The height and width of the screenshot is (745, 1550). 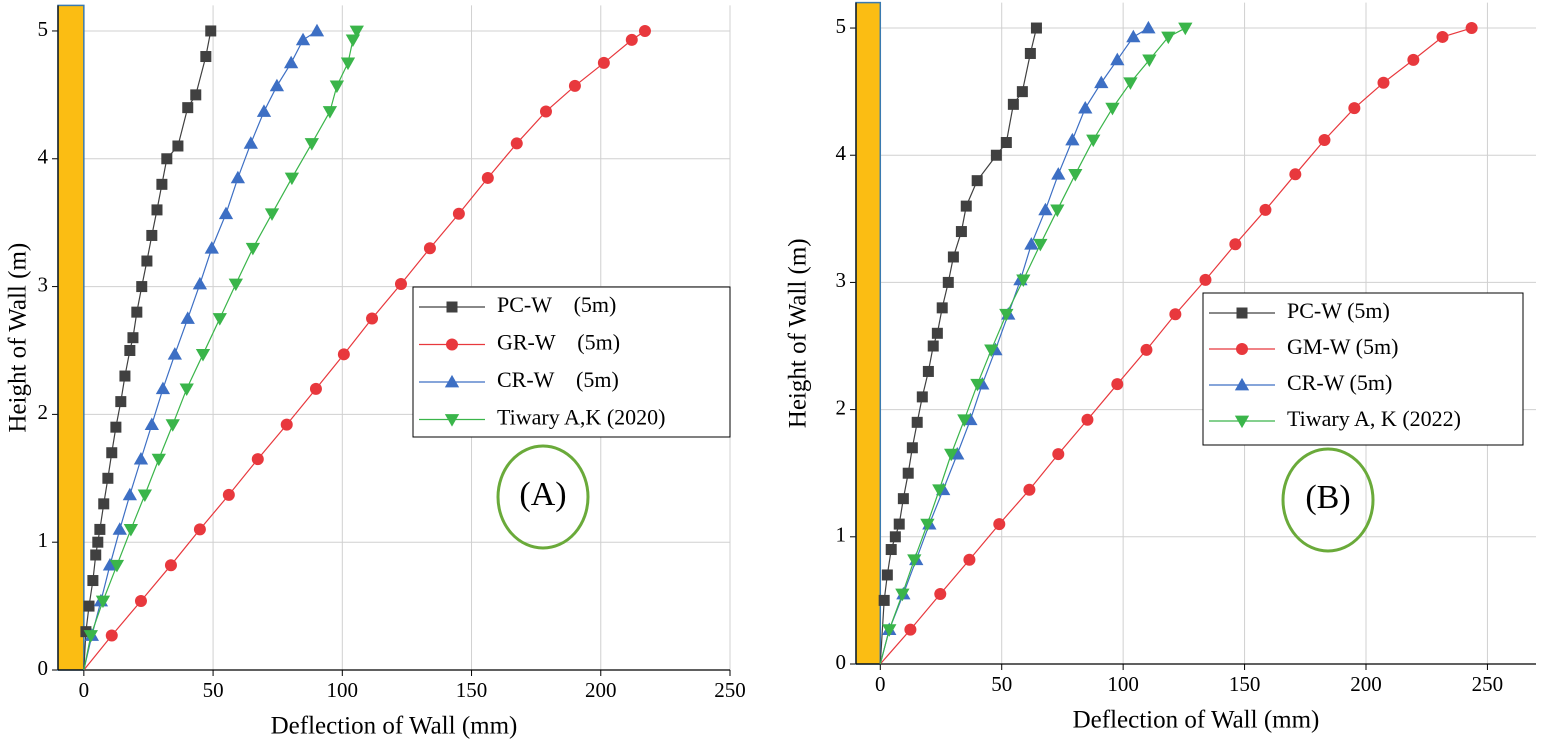 What do you see at coordinates (343, 690) in the screenshot?
I see `x-tick-label: 100` at bounding box center [343, 690].